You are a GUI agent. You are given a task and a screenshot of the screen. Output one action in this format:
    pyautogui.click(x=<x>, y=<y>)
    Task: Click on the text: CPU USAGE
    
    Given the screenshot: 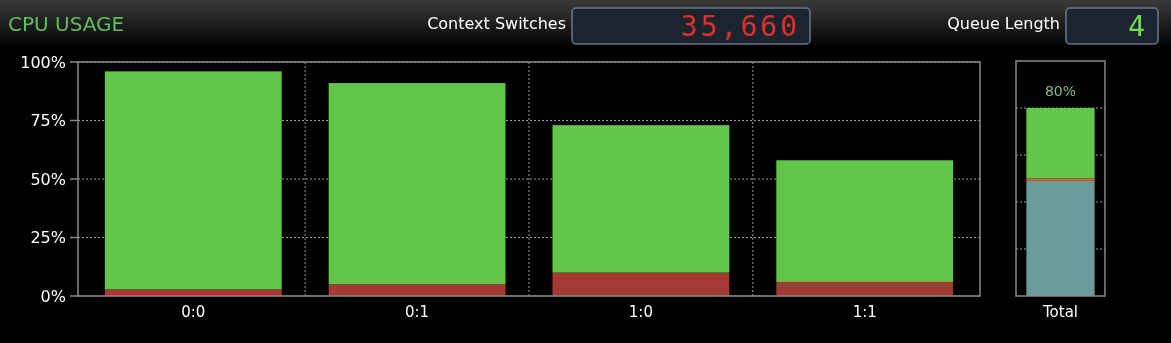 What is the action you would take?
    pyautogui.click(x=66, y=24)
    